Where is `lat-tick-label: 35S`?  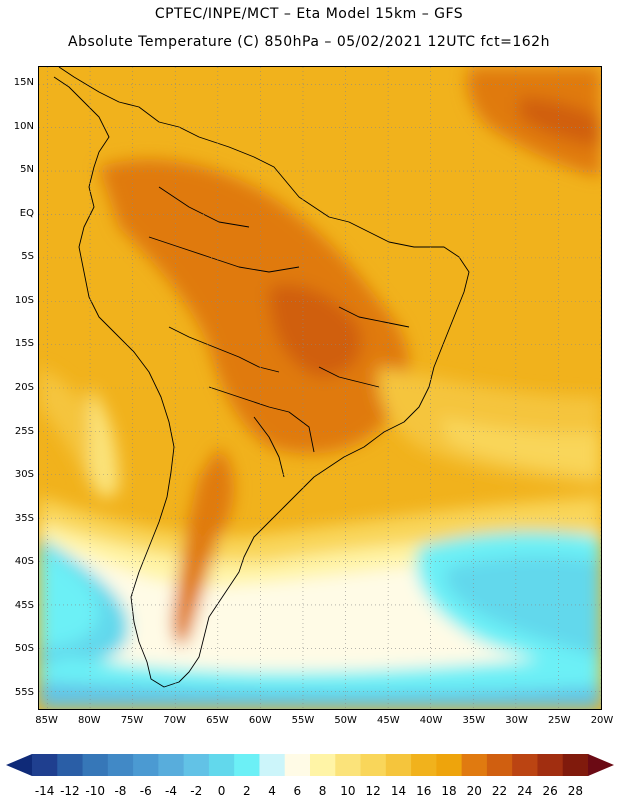
lat-tick-label: 35S is located at coordinates (24, 518).